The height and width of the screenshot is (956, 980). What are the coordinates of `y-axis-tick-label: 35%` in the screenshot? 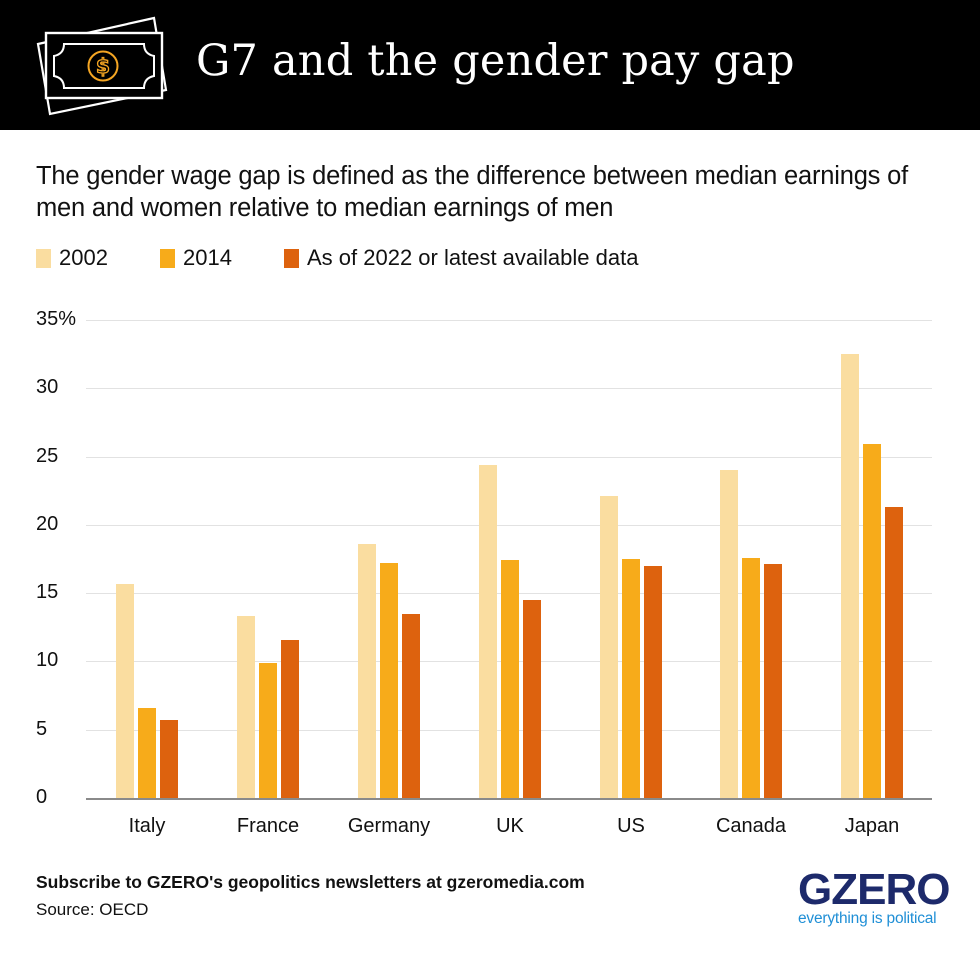 It's located at (56, 319).